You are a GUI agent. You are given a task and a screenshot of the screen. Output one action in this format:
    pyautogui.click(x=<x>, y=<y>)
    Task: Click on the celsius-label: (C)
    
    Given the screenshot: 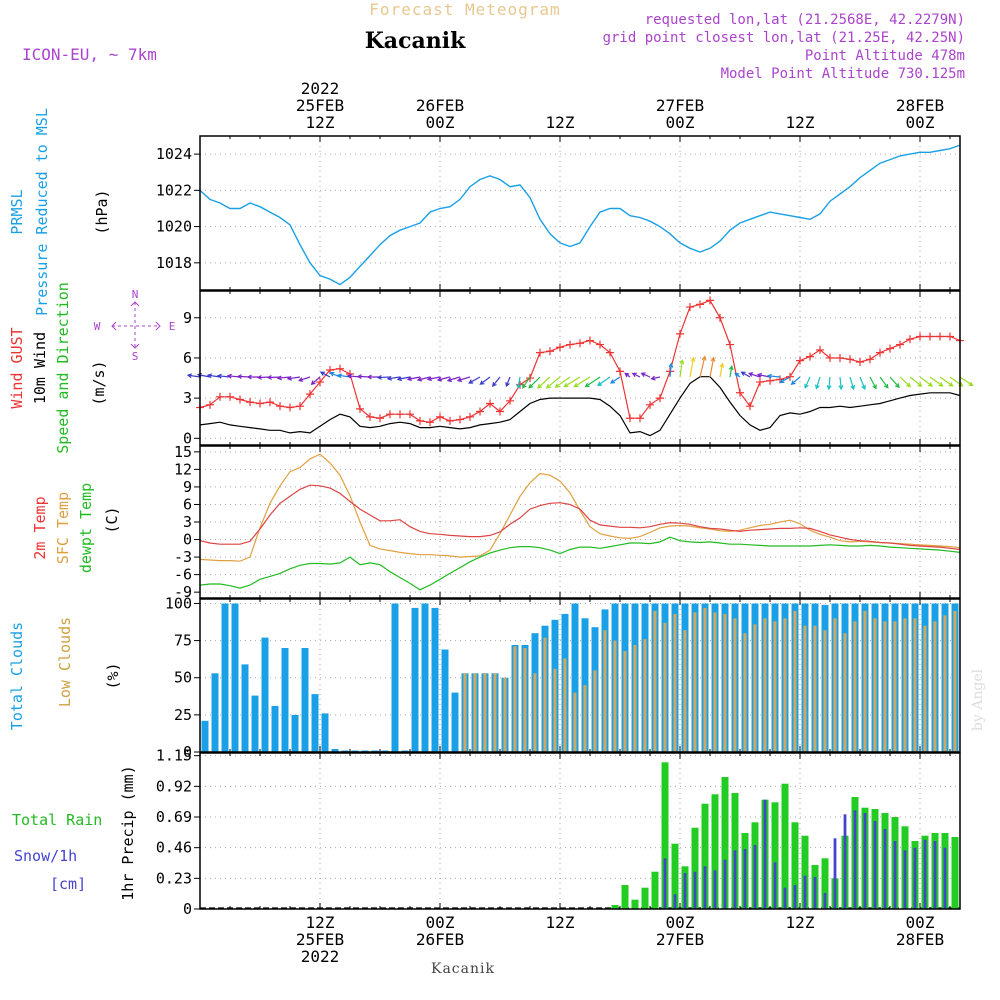 What is the action you would take?
    pyautogui.click(x=112, y=519)
    